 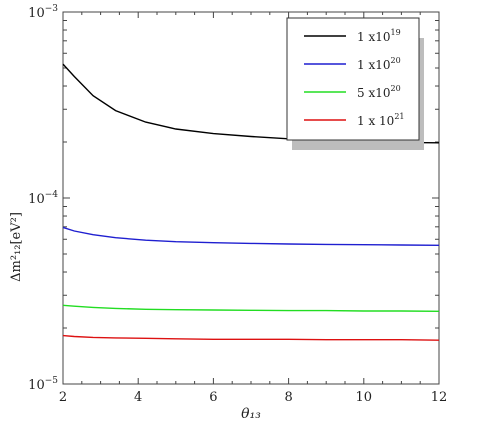 What do you see at coordinates (251, 414) in the screenshot?
I see `x-axis-label: θ₁₃` at bounding box center [251, 414].